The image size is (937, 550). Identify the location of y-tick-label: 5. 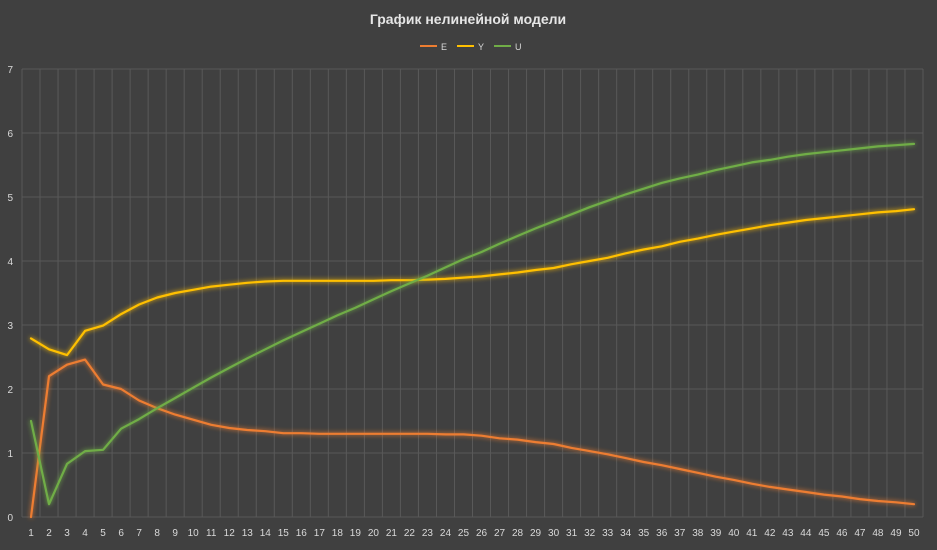
(10, 198).